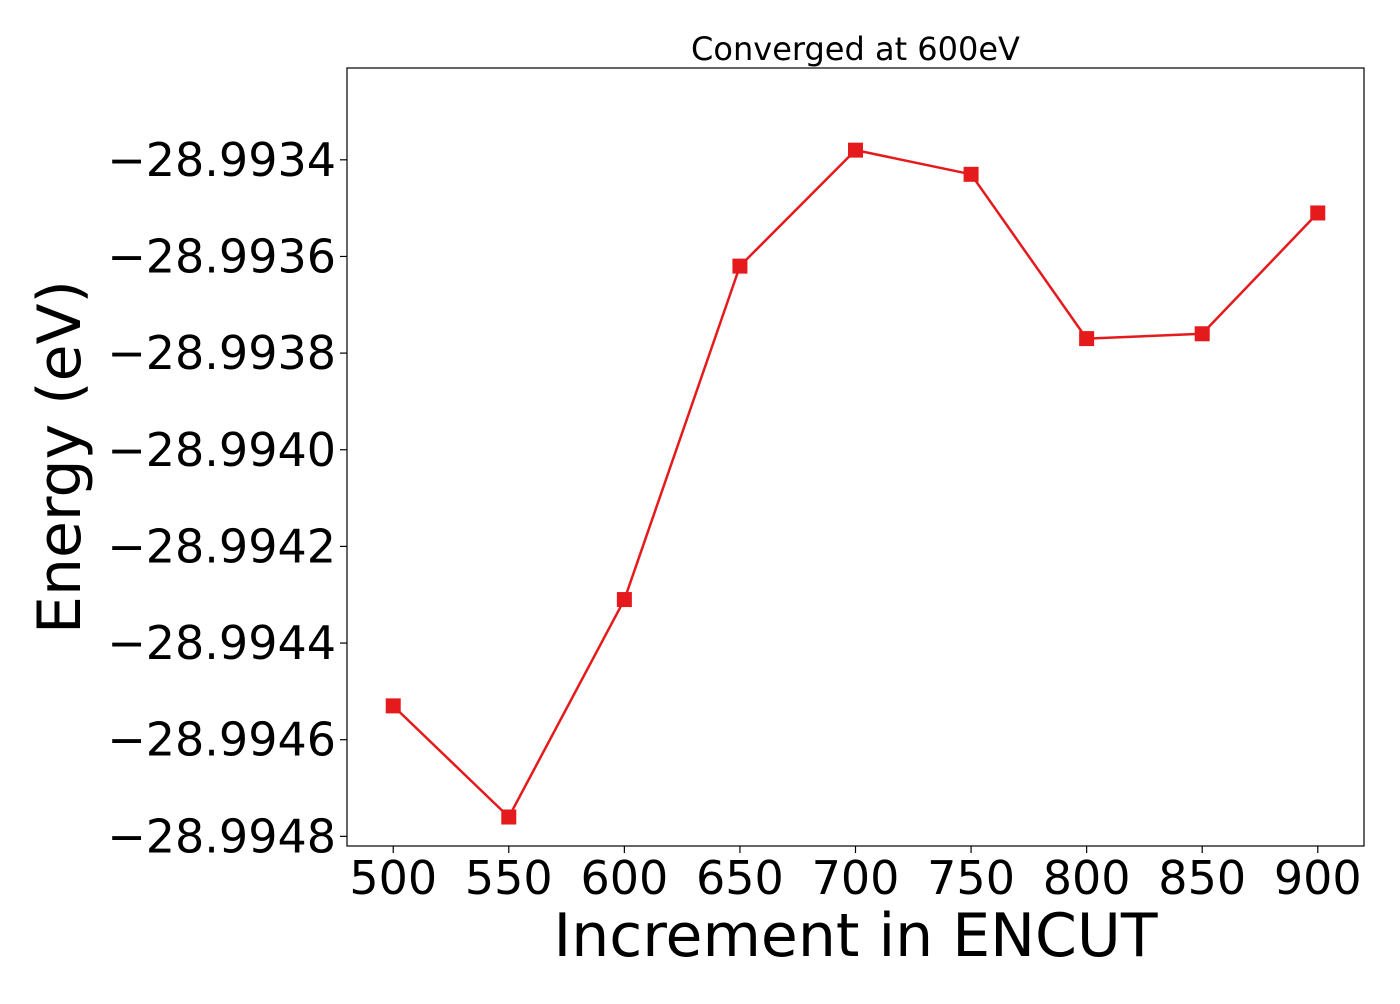 The width and height of the screenshot is (1400, 1004). What do you see at coordinates (971, 878) in the screenshot?
I see `x-tick-label: 750` at bounding box center [971, 878].